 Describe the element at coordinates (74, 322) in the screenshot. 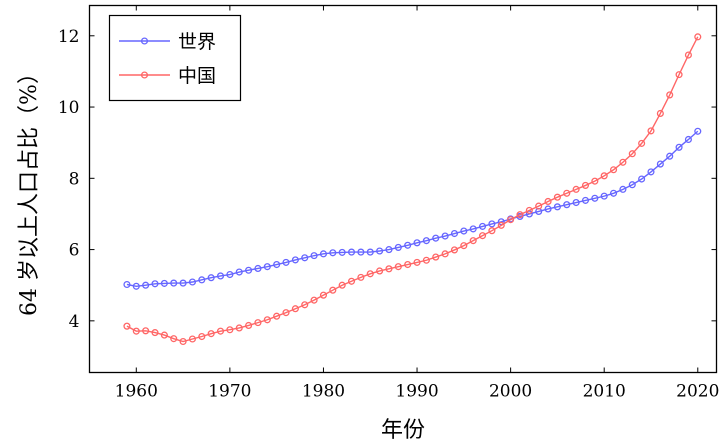

I see `y-tick-label: 4` at that location.